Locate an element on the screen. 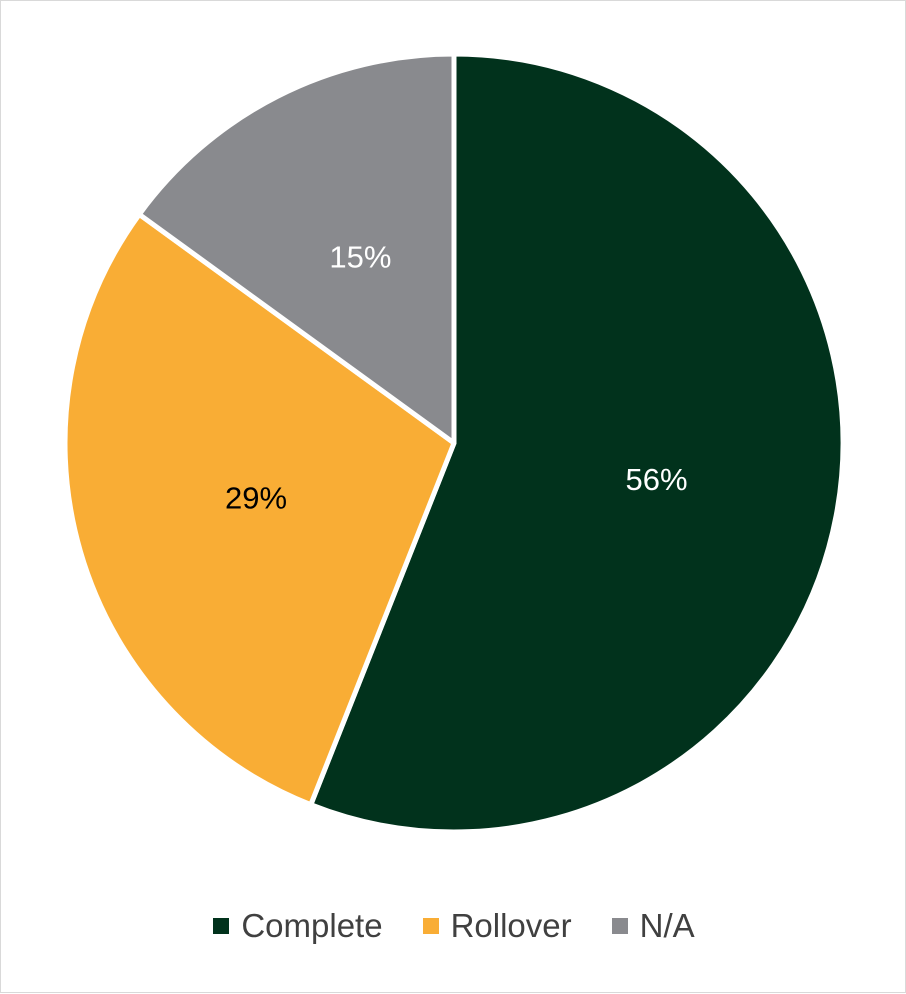 The width and height of the screenshot is (906, 994). data-label-na: 15% is located at coordinates (360, 256).